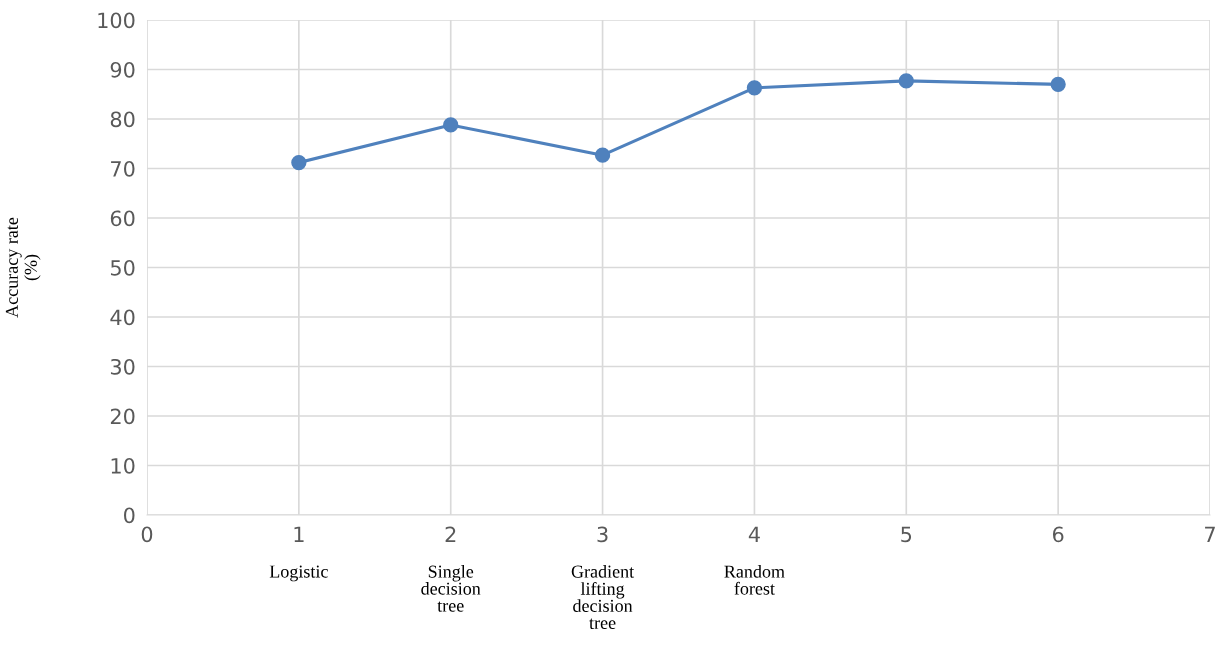  I want to click on x-tick-label: 3, so click(602, 534).